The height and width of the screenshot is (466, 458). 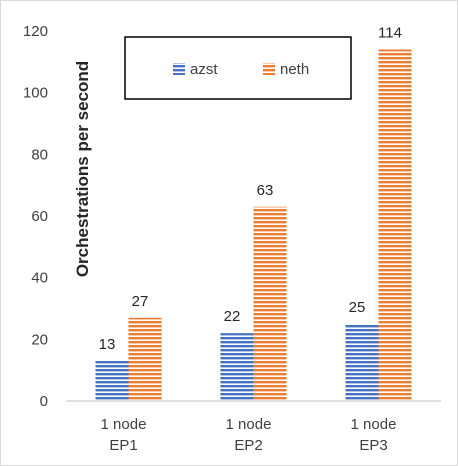 What do you see at coordinates (35, 93) in the screenshot?
I see `y-tick-label: 100` at bounding box center [35, 93].